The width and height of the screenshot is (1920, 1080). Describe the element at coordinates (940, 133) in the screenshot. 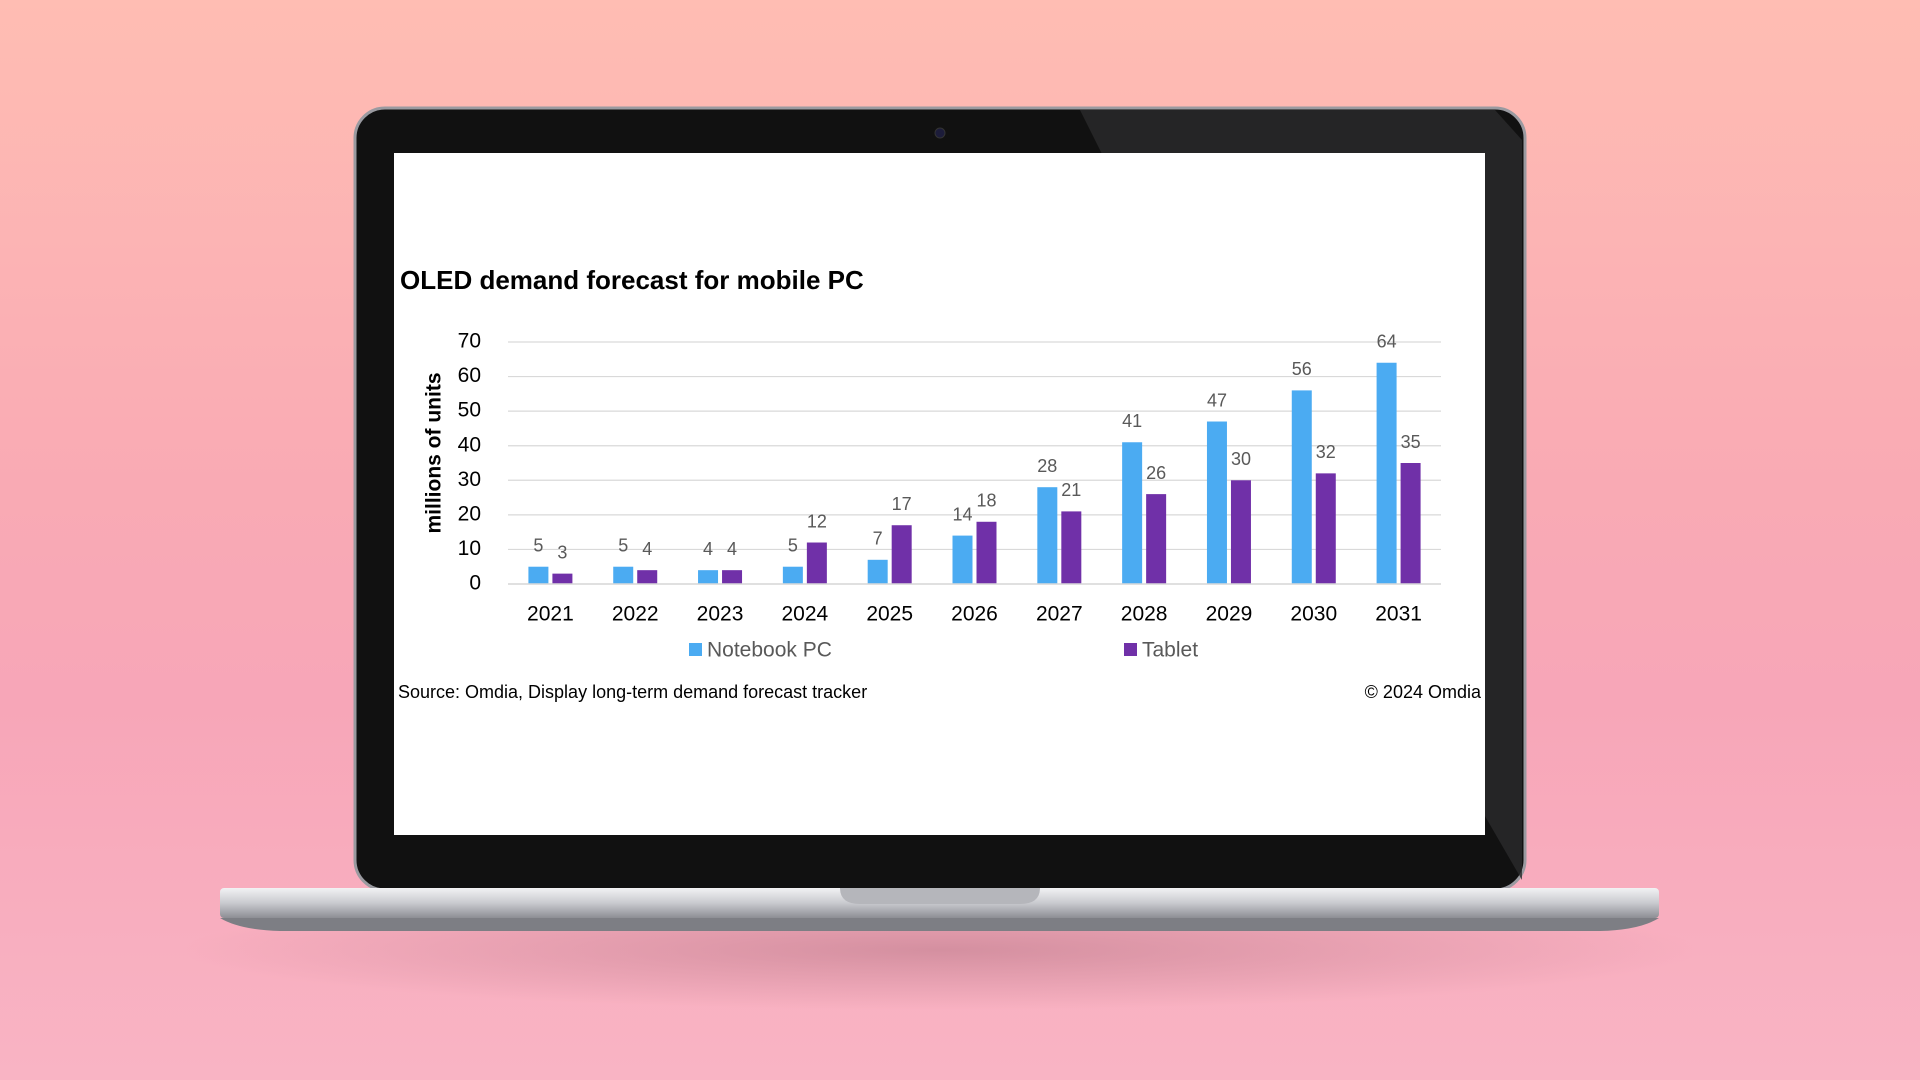

I see `camera` at that location.